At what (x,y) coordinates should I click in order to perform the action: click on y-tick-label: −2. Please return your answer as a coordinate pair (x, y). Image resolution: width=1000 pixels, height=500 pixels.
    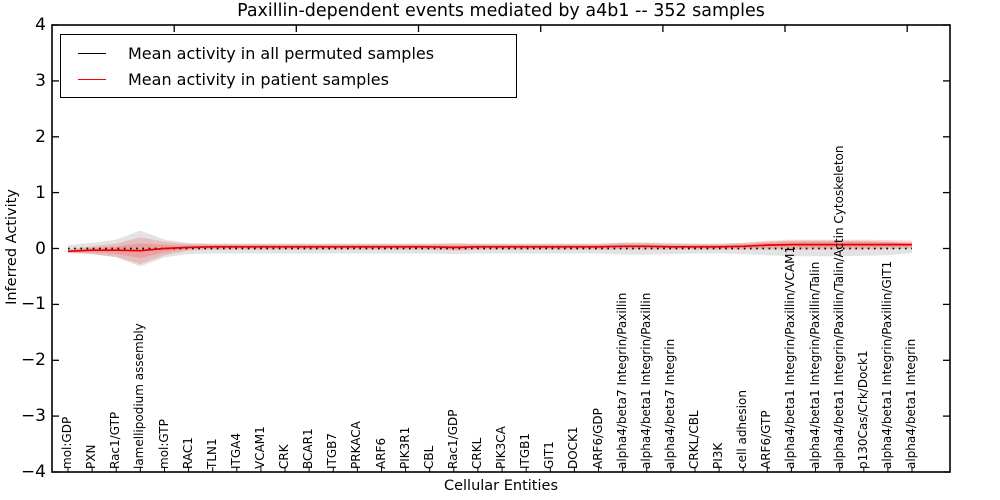
    Looking at the image, I should click on (33, 360).